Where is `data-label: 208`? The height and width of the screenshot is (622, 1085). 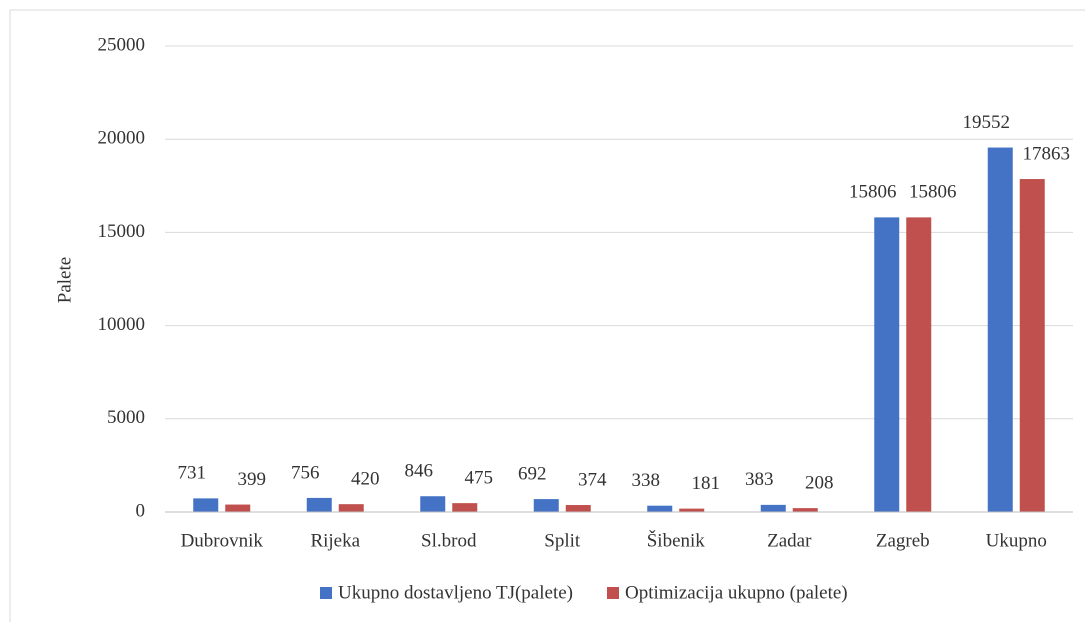 data-label: 208 is located at coordinates (819, 482).